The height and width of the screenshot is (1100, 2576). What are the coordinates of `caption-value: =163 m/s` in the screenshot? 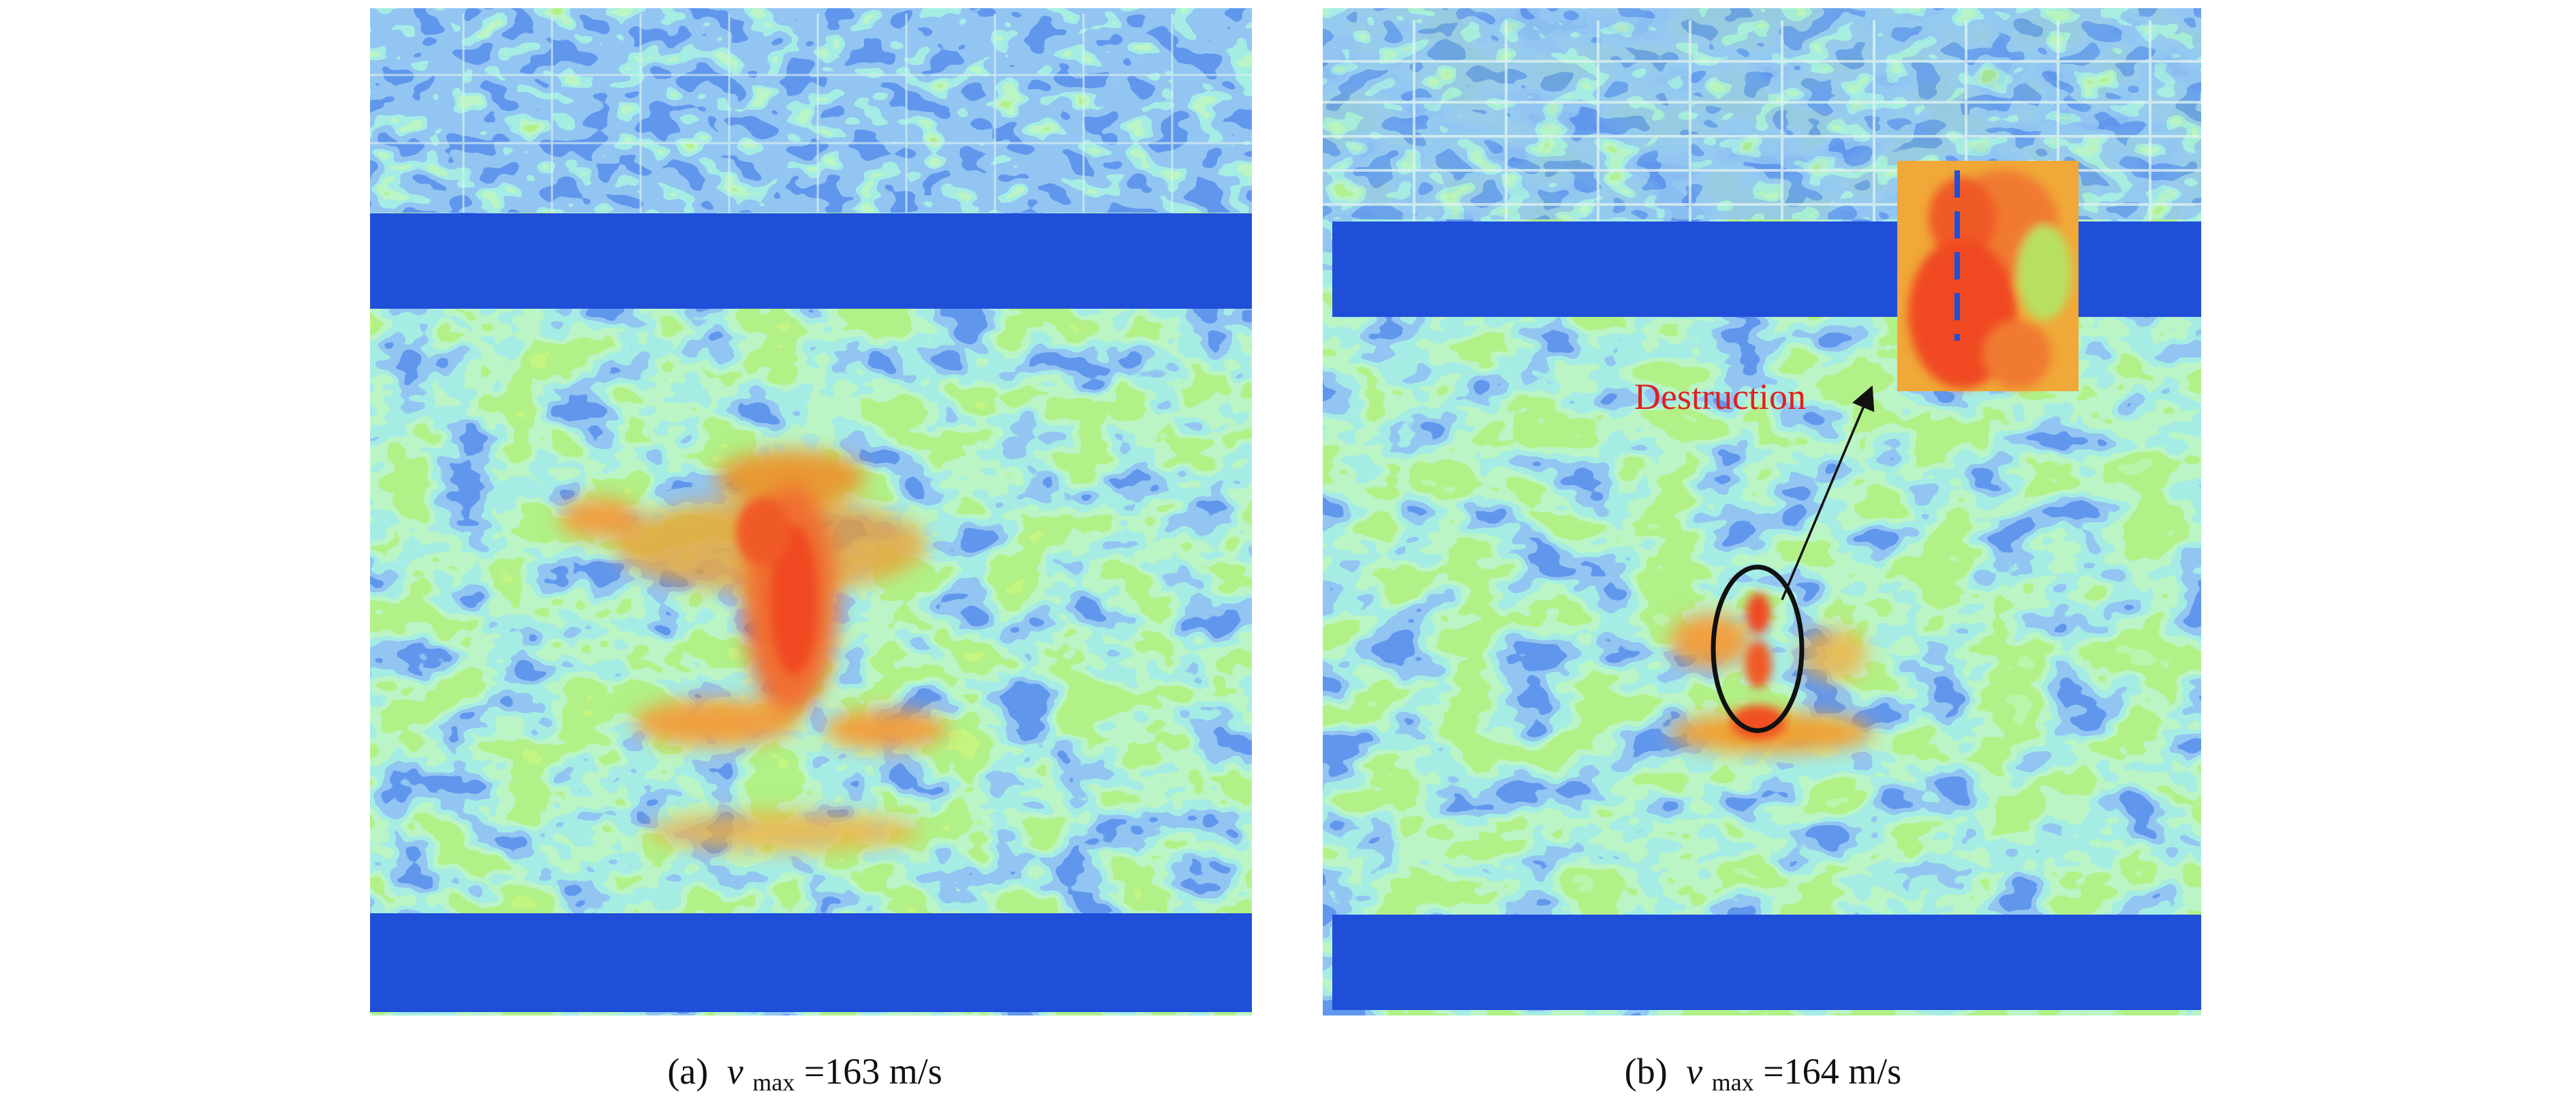 It's located at (873, 1071).